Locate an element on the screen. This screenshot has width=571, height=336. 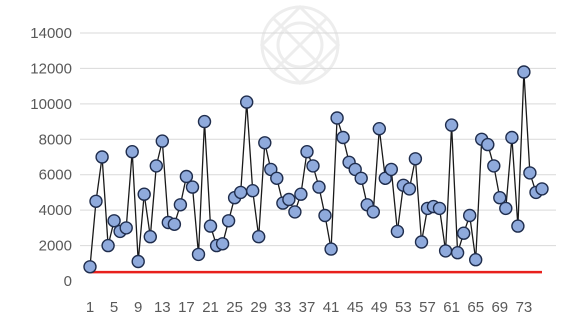
y-tick-label: 10000 is located at coordinates (51, 104).